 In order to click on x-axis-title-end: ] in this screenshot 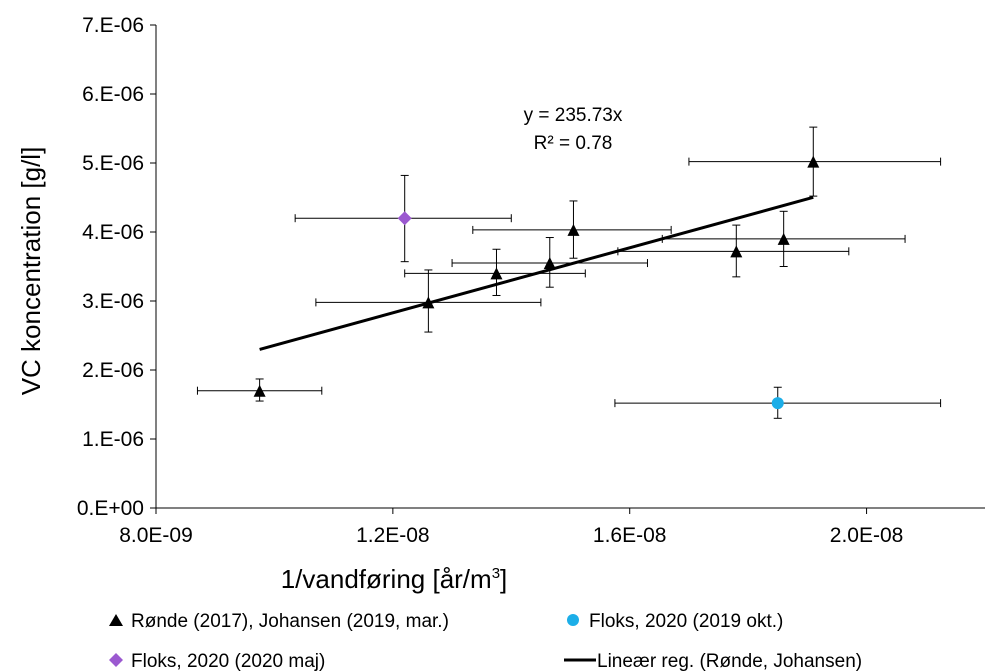, I will do `click(503, 579)`.